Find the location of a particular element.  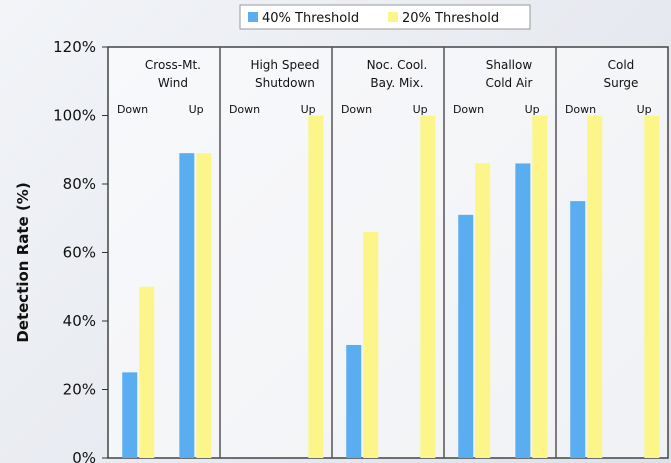

panel-title: Shutdown is located at coordinates (285, 83).